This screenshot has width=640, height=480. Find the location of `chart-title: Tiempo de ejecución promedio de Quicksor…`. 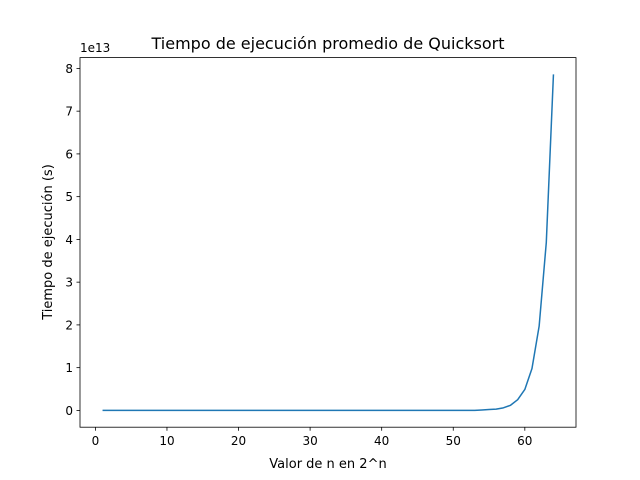

chart-title: Tiempo de ejecución promedio de Quicksor… is located at coordinates (328, 43).